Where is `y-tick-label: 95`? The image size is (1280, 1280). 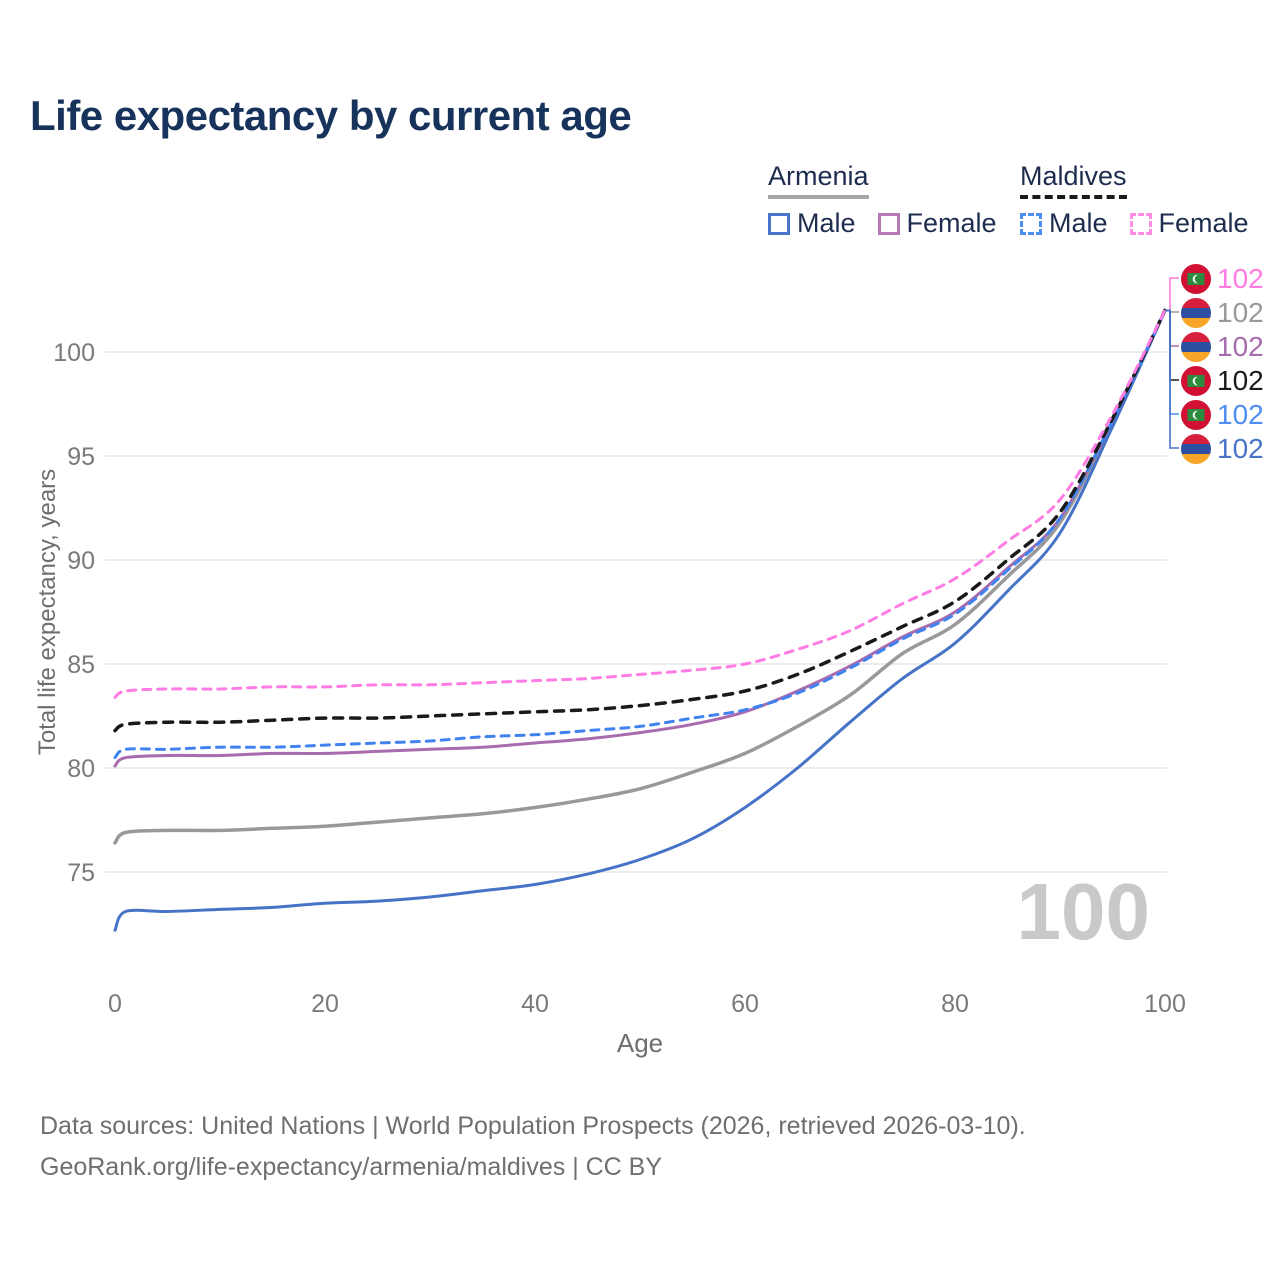
y-tick-label: 95 is located at coordinates (81, 457).